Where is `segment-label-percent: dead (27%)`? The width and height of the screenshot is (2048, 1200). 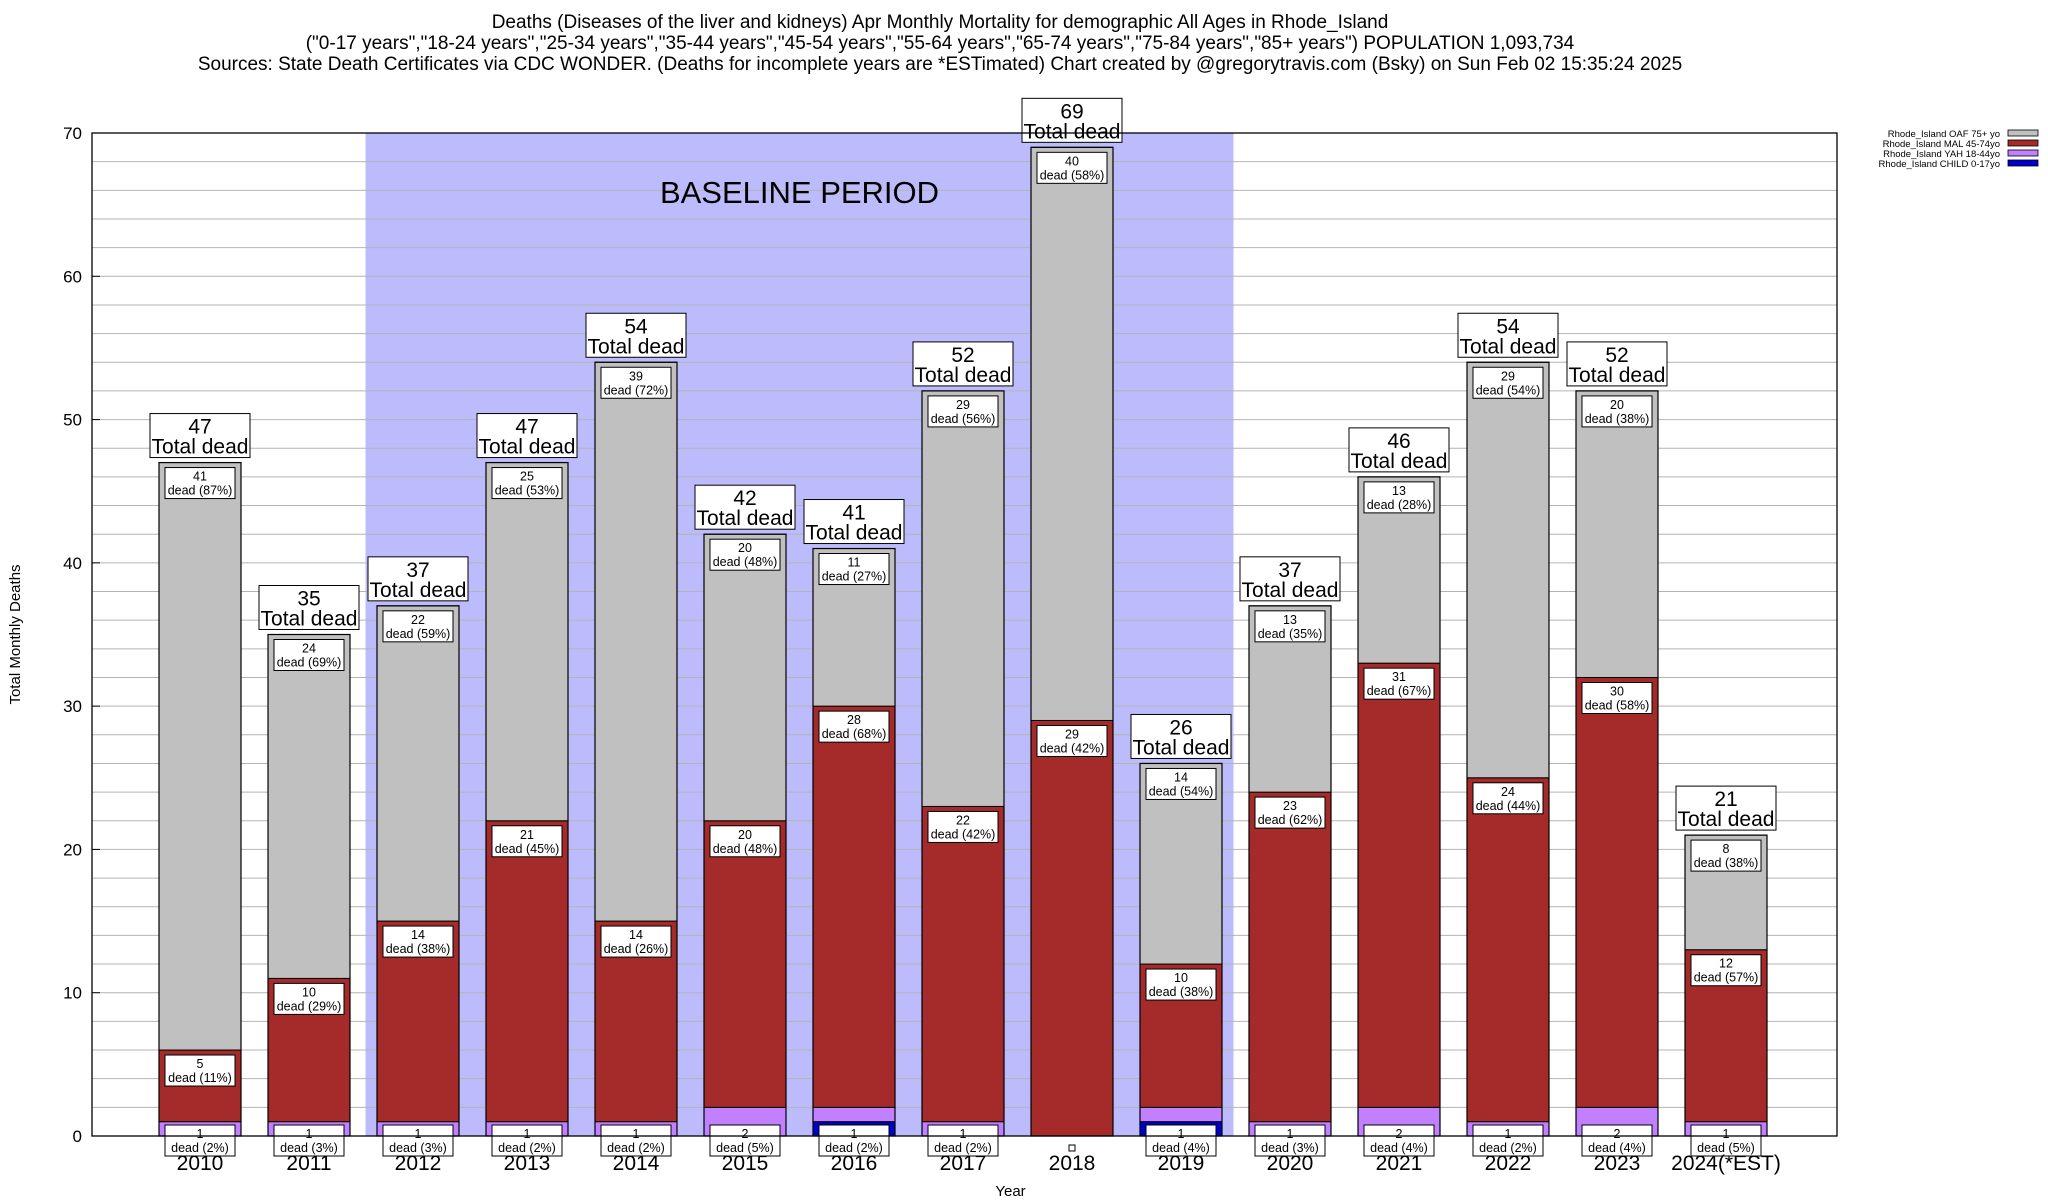
segment-label-percent: dead (27%) is located at coordinates (854, 577).